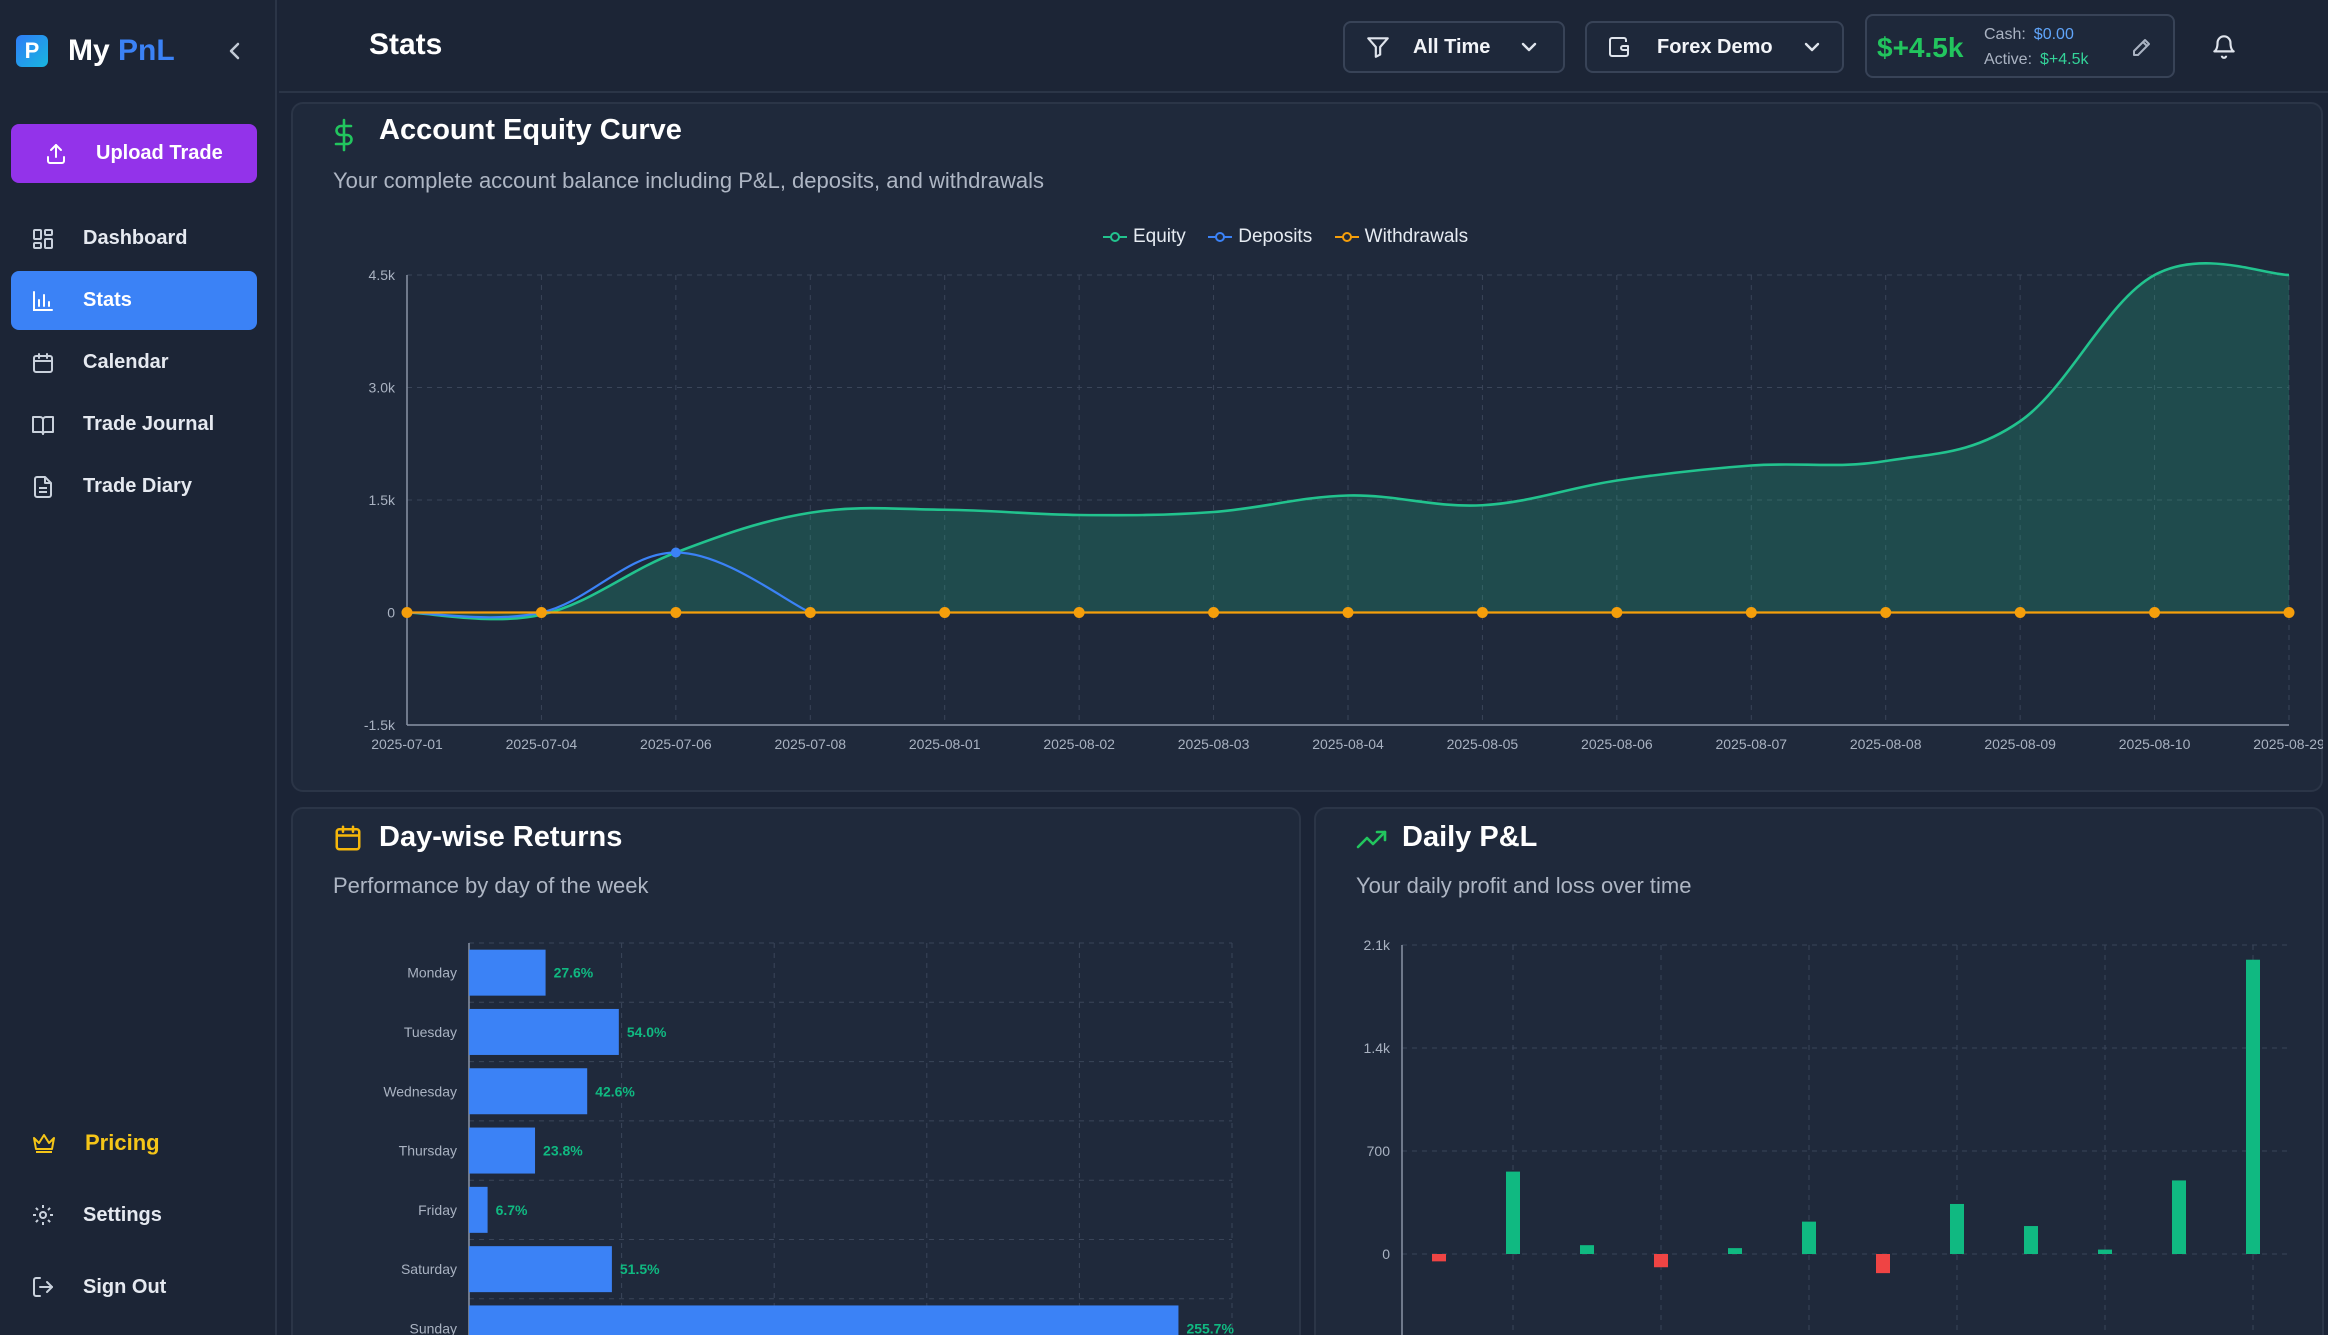 This screenshot has width=2328, height=1335. I want to click on time-filter-label: All Time, so click(1452, 46).